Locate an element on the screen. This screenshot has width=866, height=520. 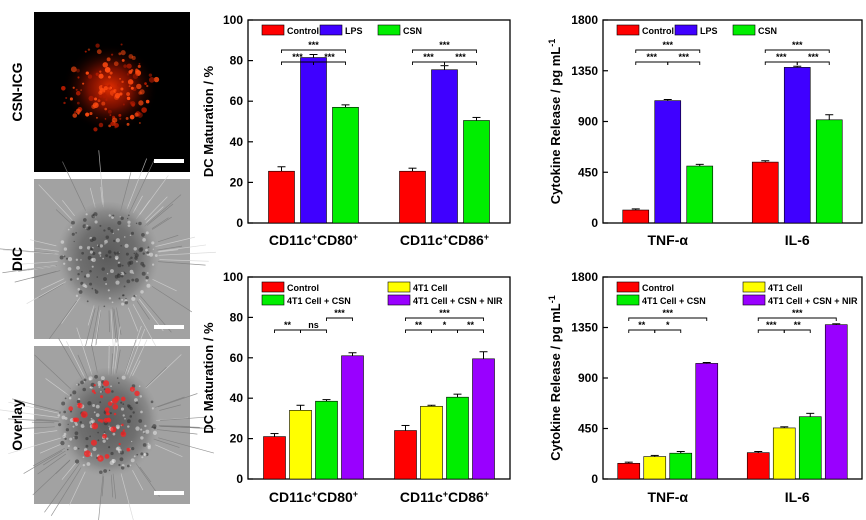
significance-label: * is located at coordinates (445, 325).